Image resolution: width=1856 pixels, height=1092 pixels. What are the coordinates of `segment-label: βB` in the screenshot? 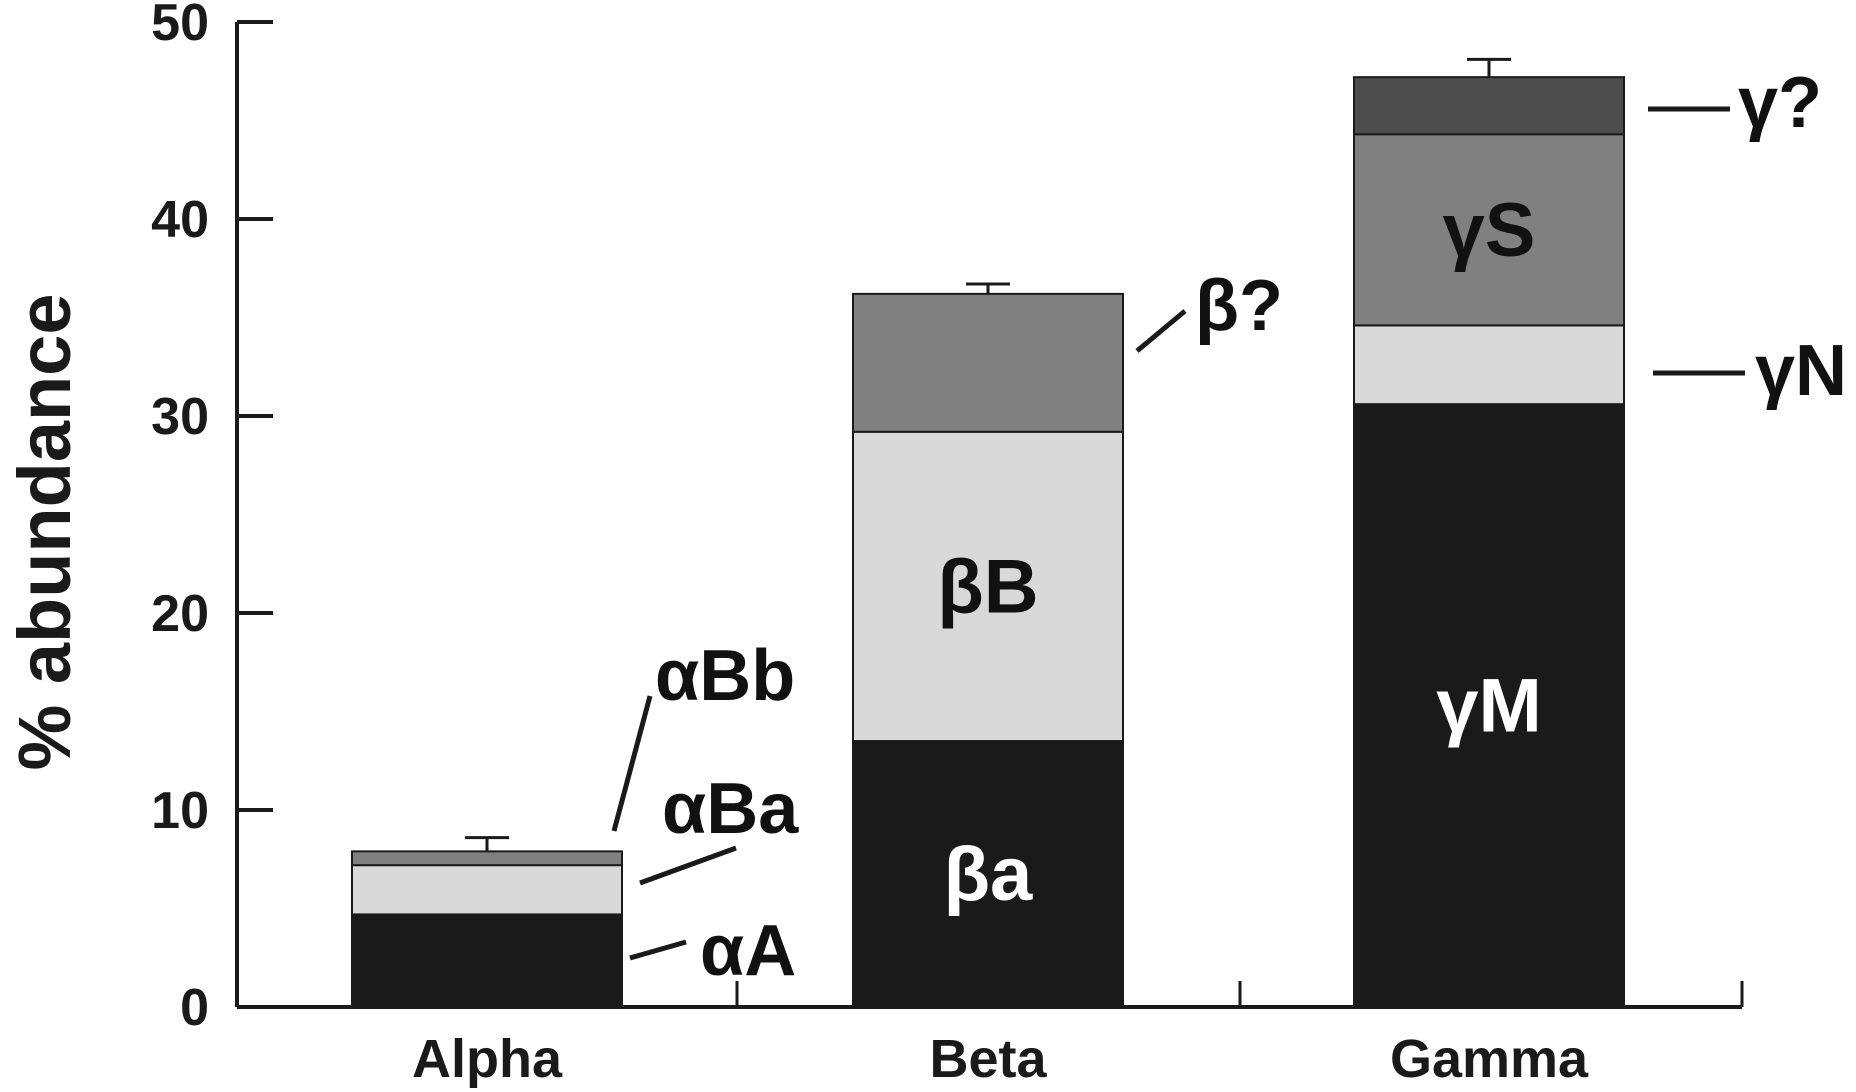 It's located at (987, 586).